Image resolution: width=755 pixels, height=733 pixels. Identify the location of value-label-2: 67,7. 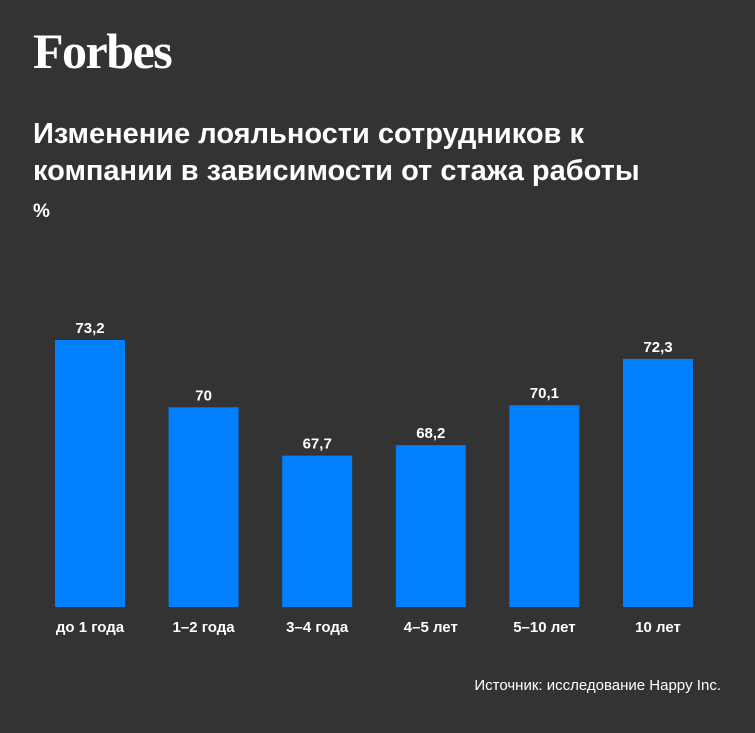
(317, 444).